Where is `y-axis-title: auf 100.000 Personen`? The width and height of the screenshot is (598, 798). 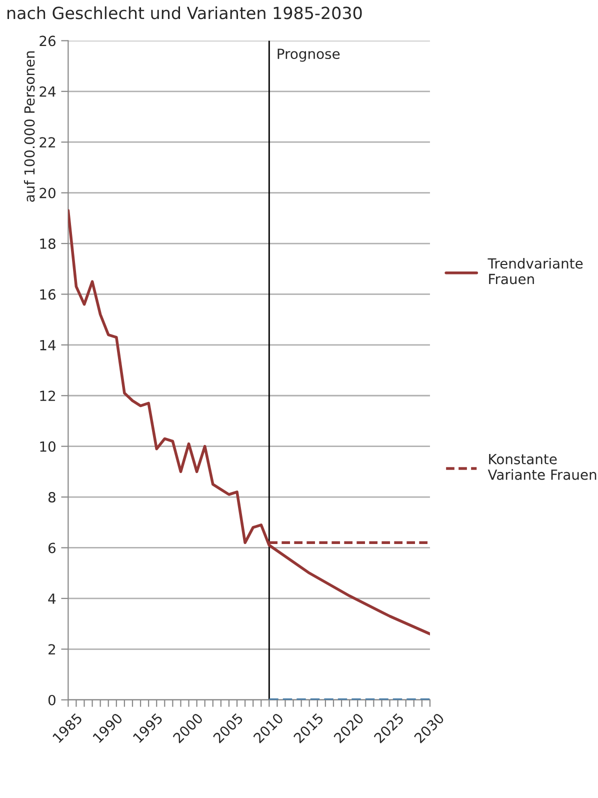 y-axis-title: auf 100.000 Personen is located at coordinates (29, 126).